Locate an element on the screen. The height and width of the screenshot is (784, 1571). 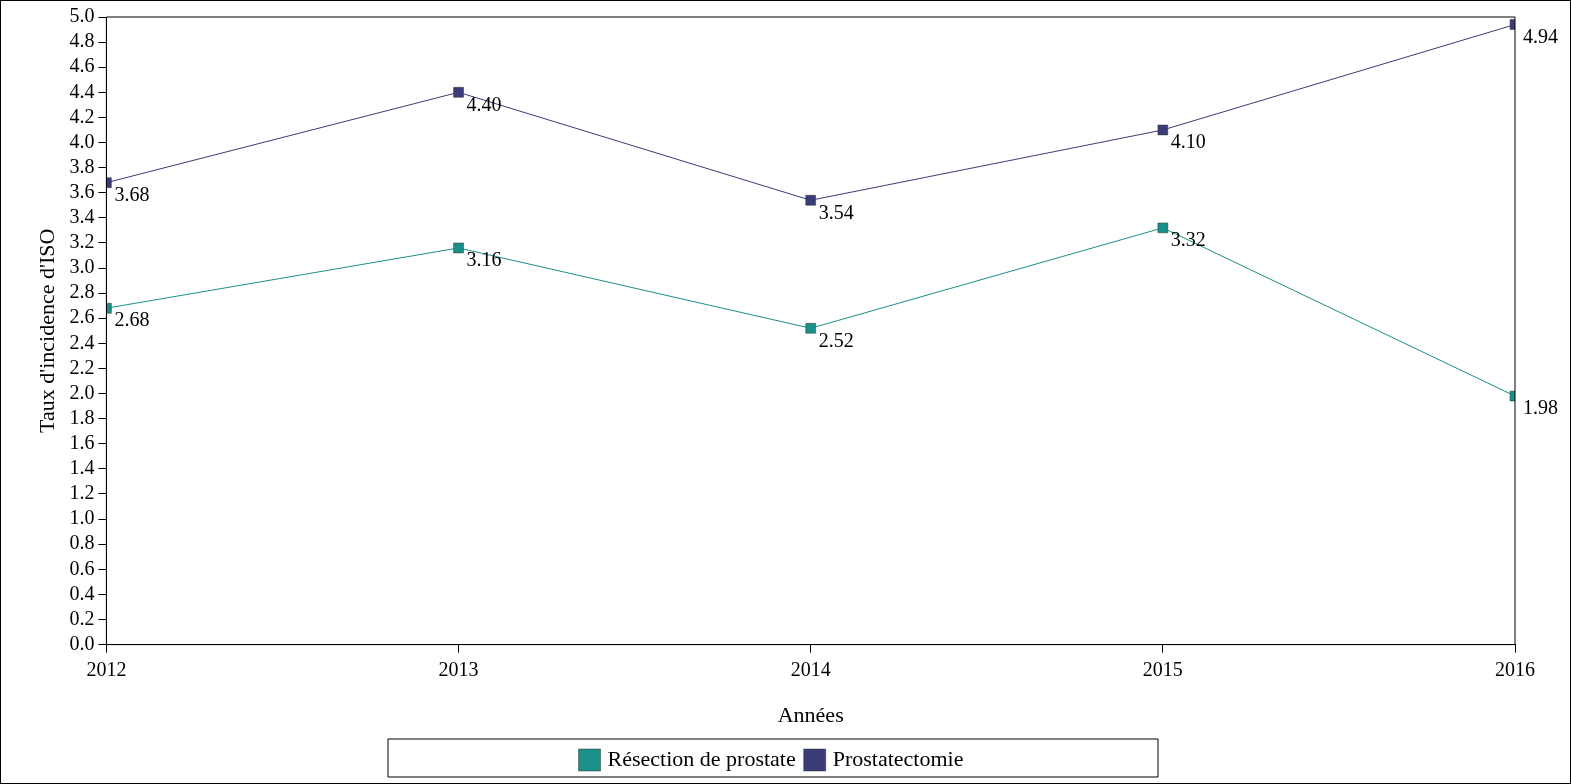
x-tick-label: 2014 is located at coordinates (810, 668).